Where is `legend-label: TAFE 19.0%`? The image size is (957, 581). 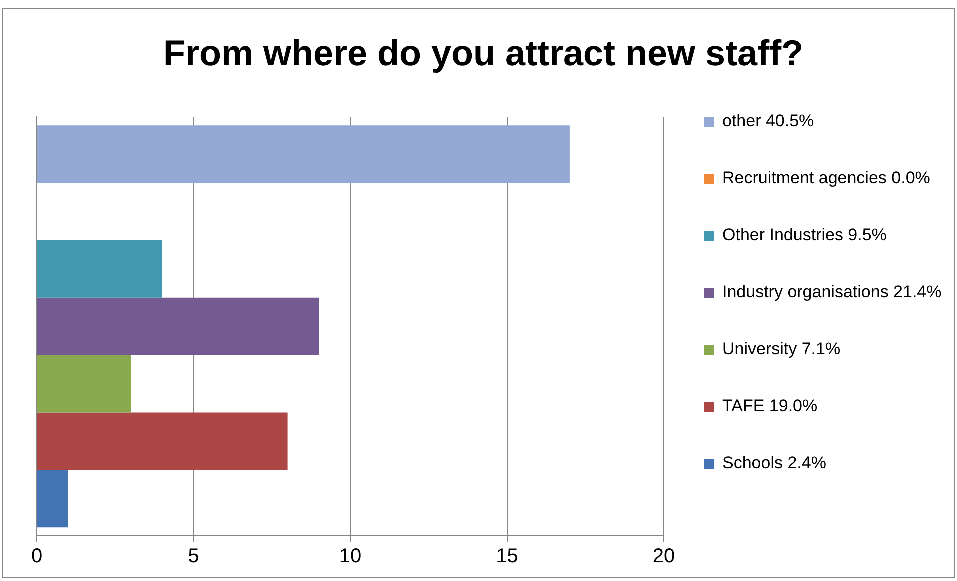 legend-label: TAFE 19.0% is located at coordinates (770, 406).